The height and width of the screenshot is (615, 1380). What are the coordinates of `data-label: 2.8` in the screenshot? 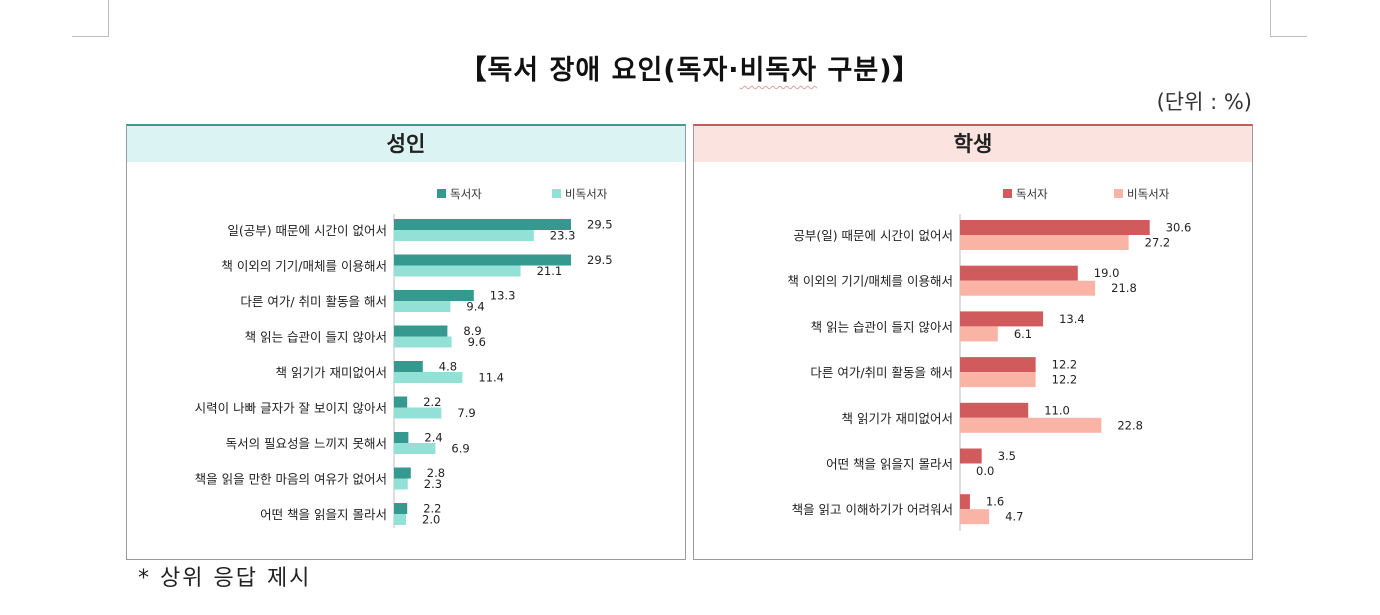 It's located at (436, 473).